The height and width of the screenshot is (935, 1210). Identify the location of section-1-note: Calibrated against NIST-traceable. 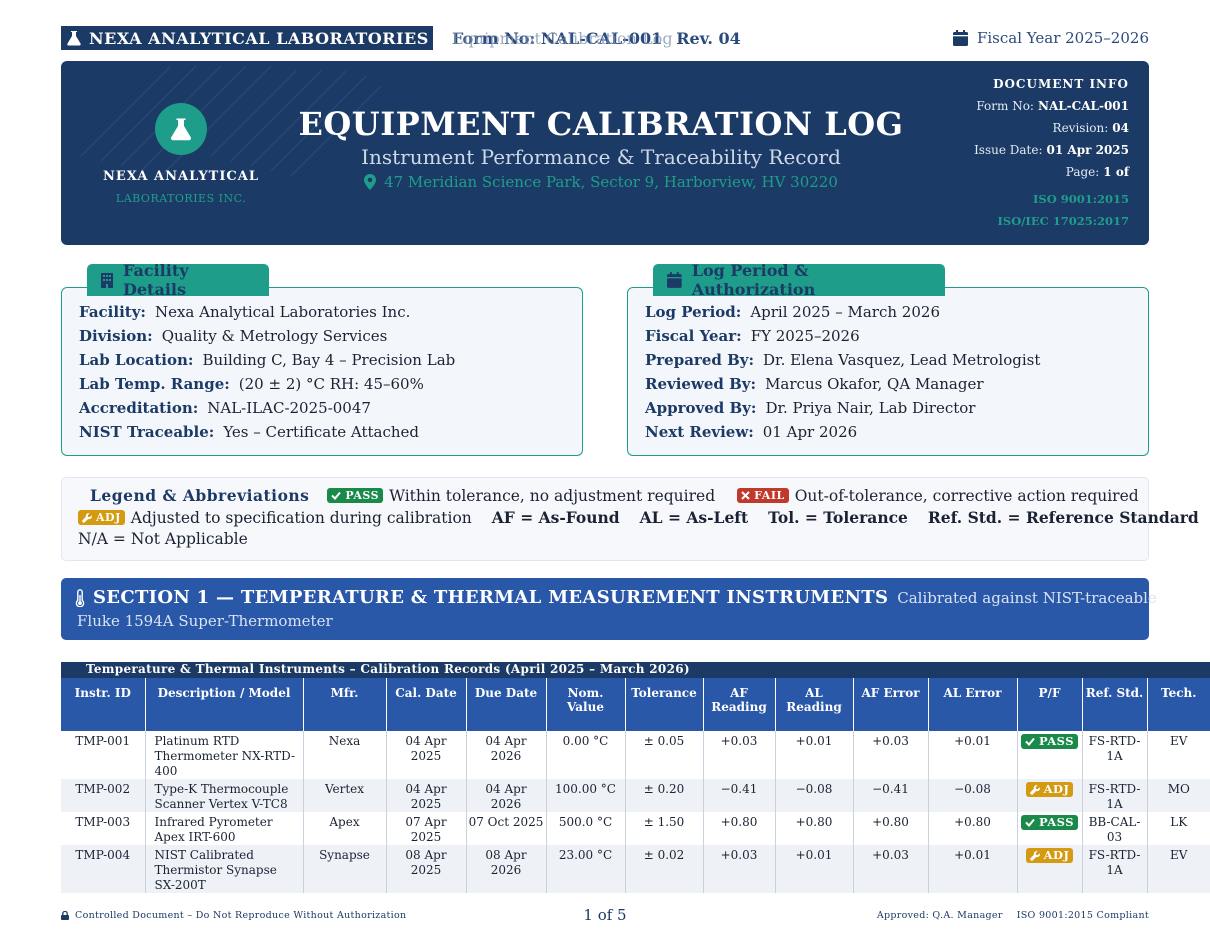
(1027, 597).